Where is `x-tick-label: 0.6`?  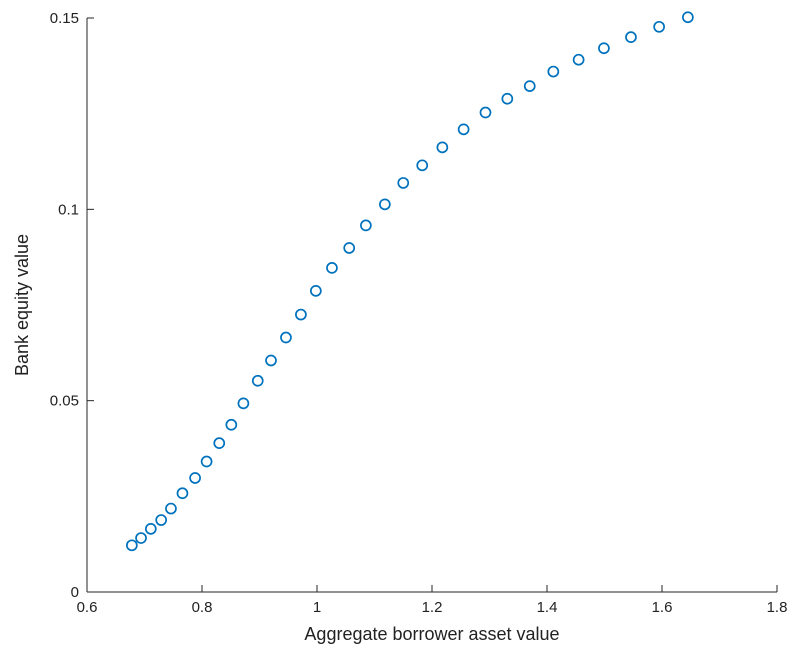
x-tick-label: 0.6 is located at coordinates (87, 607).